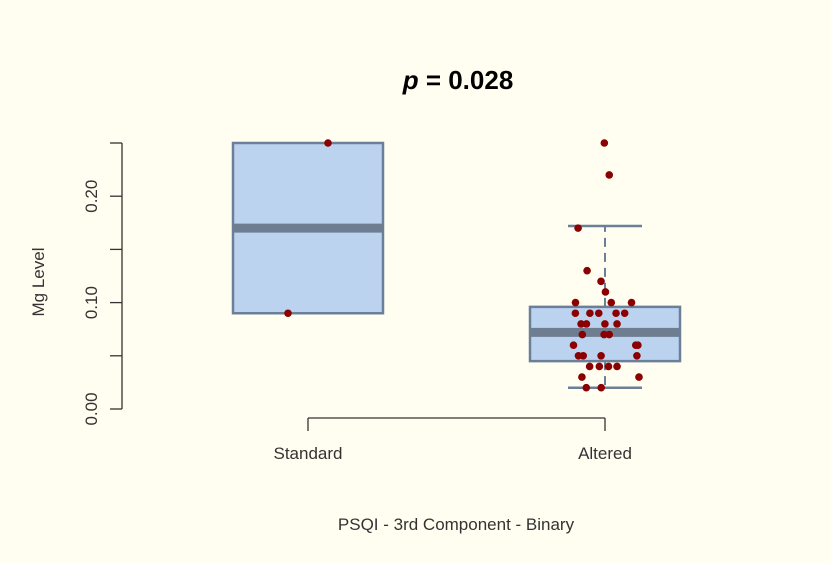  Describe the element at coordinates (605, 306) in the screenshot. I see `box-altered` at that location.